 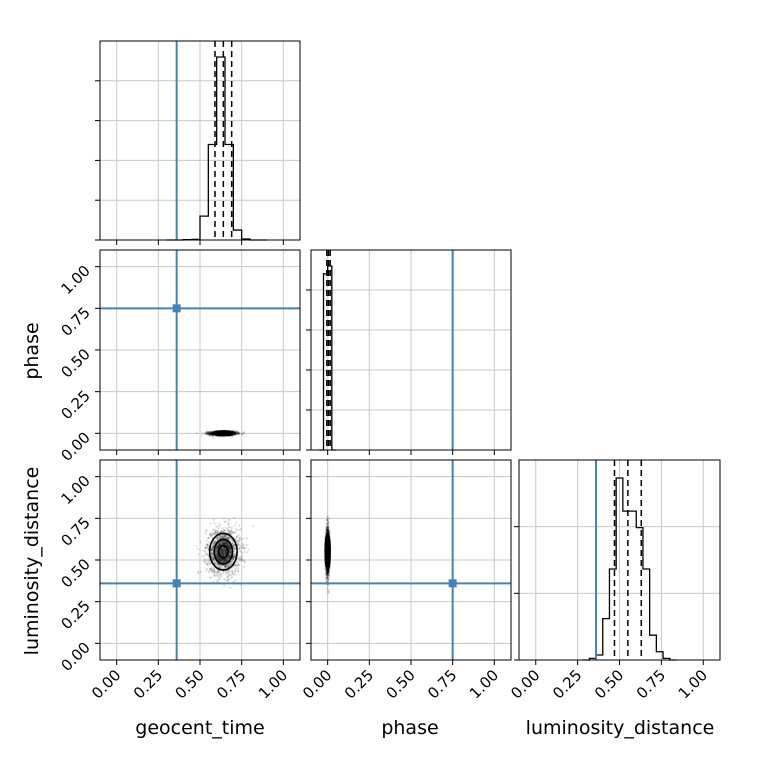 I want to click on x-tick-label: 0.25, so click(x=148, y=684).